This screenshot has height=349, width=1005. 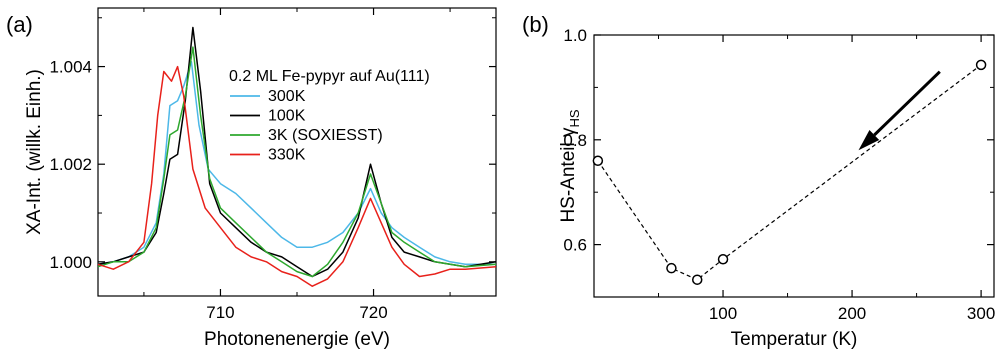 What do you see at coordinates (325, 135) in the screenshot?
I see `legend-label-2: 3K (SOXIESST)` at bounding box center [325, 135].